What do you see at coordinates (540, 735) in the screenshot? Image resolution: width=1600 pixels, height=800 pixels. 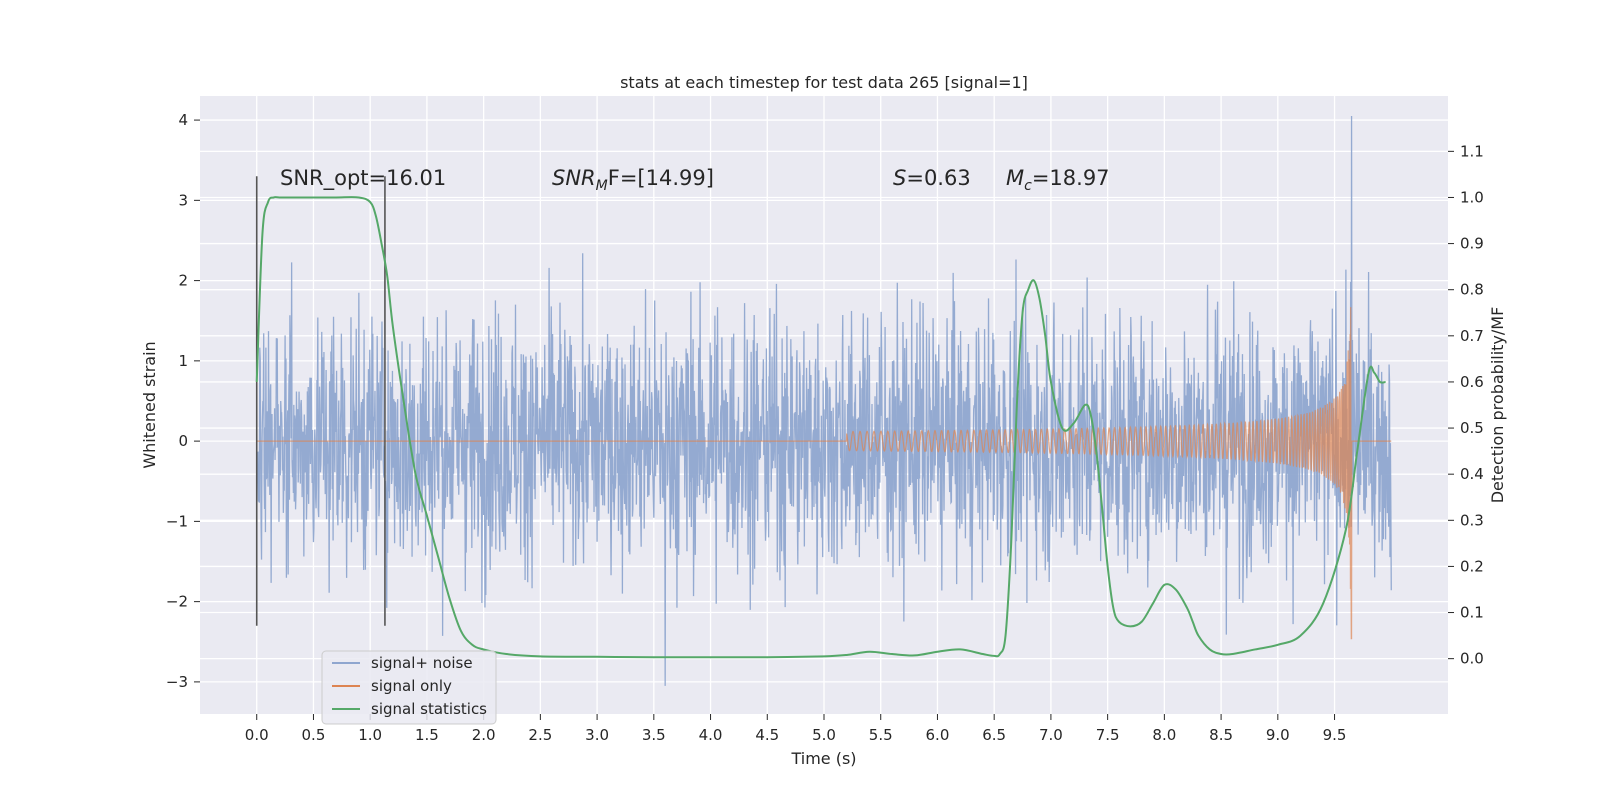 I see `x-tick-label: 2.5` at bounding box center [540, 735].